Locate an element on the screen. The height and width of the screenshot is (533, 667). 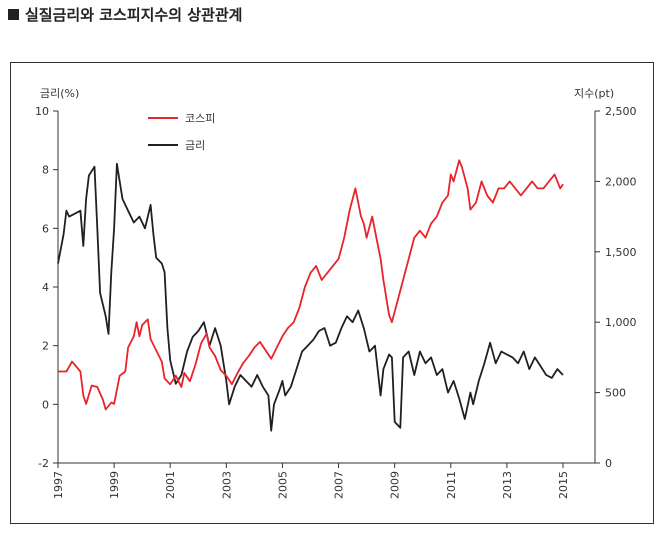
left-axis-ticks: 10 8 6 4 2 0 -2 is located at coordinates (46, 287).